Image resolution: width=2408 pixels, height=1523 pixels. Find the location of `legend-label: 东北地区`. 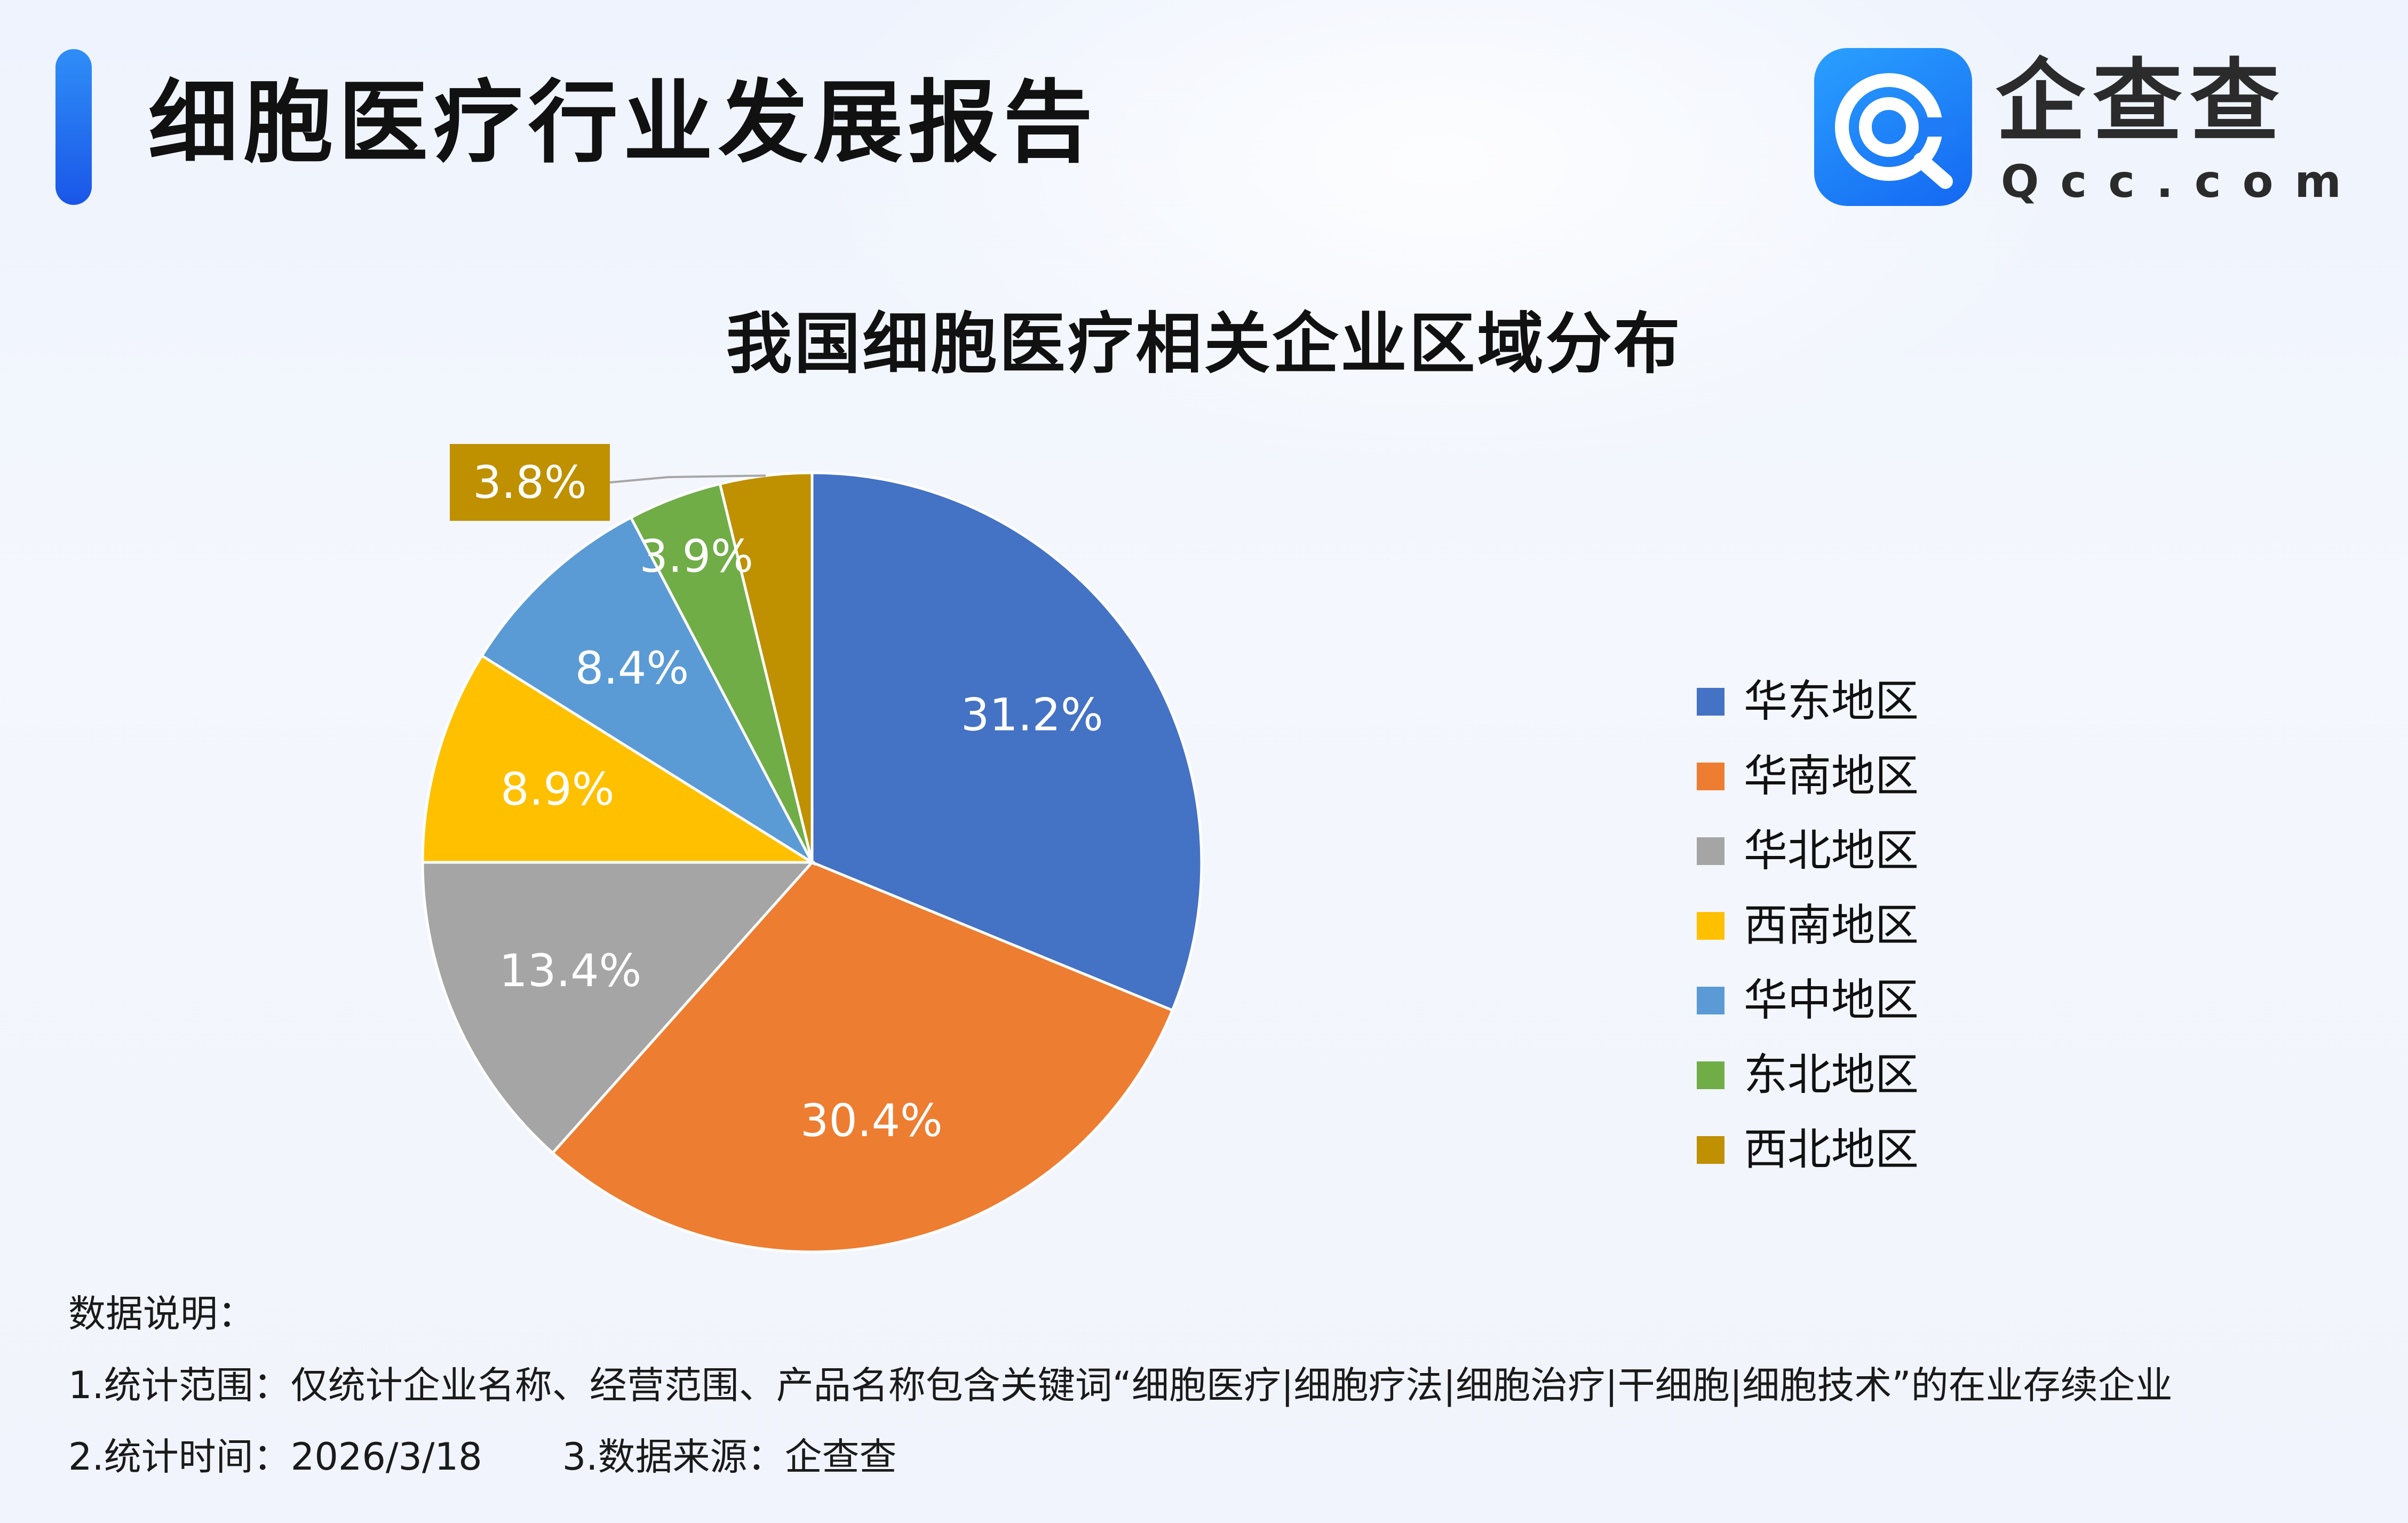

legend-label: 东北地区 is located at coordinates (1831, 1075).